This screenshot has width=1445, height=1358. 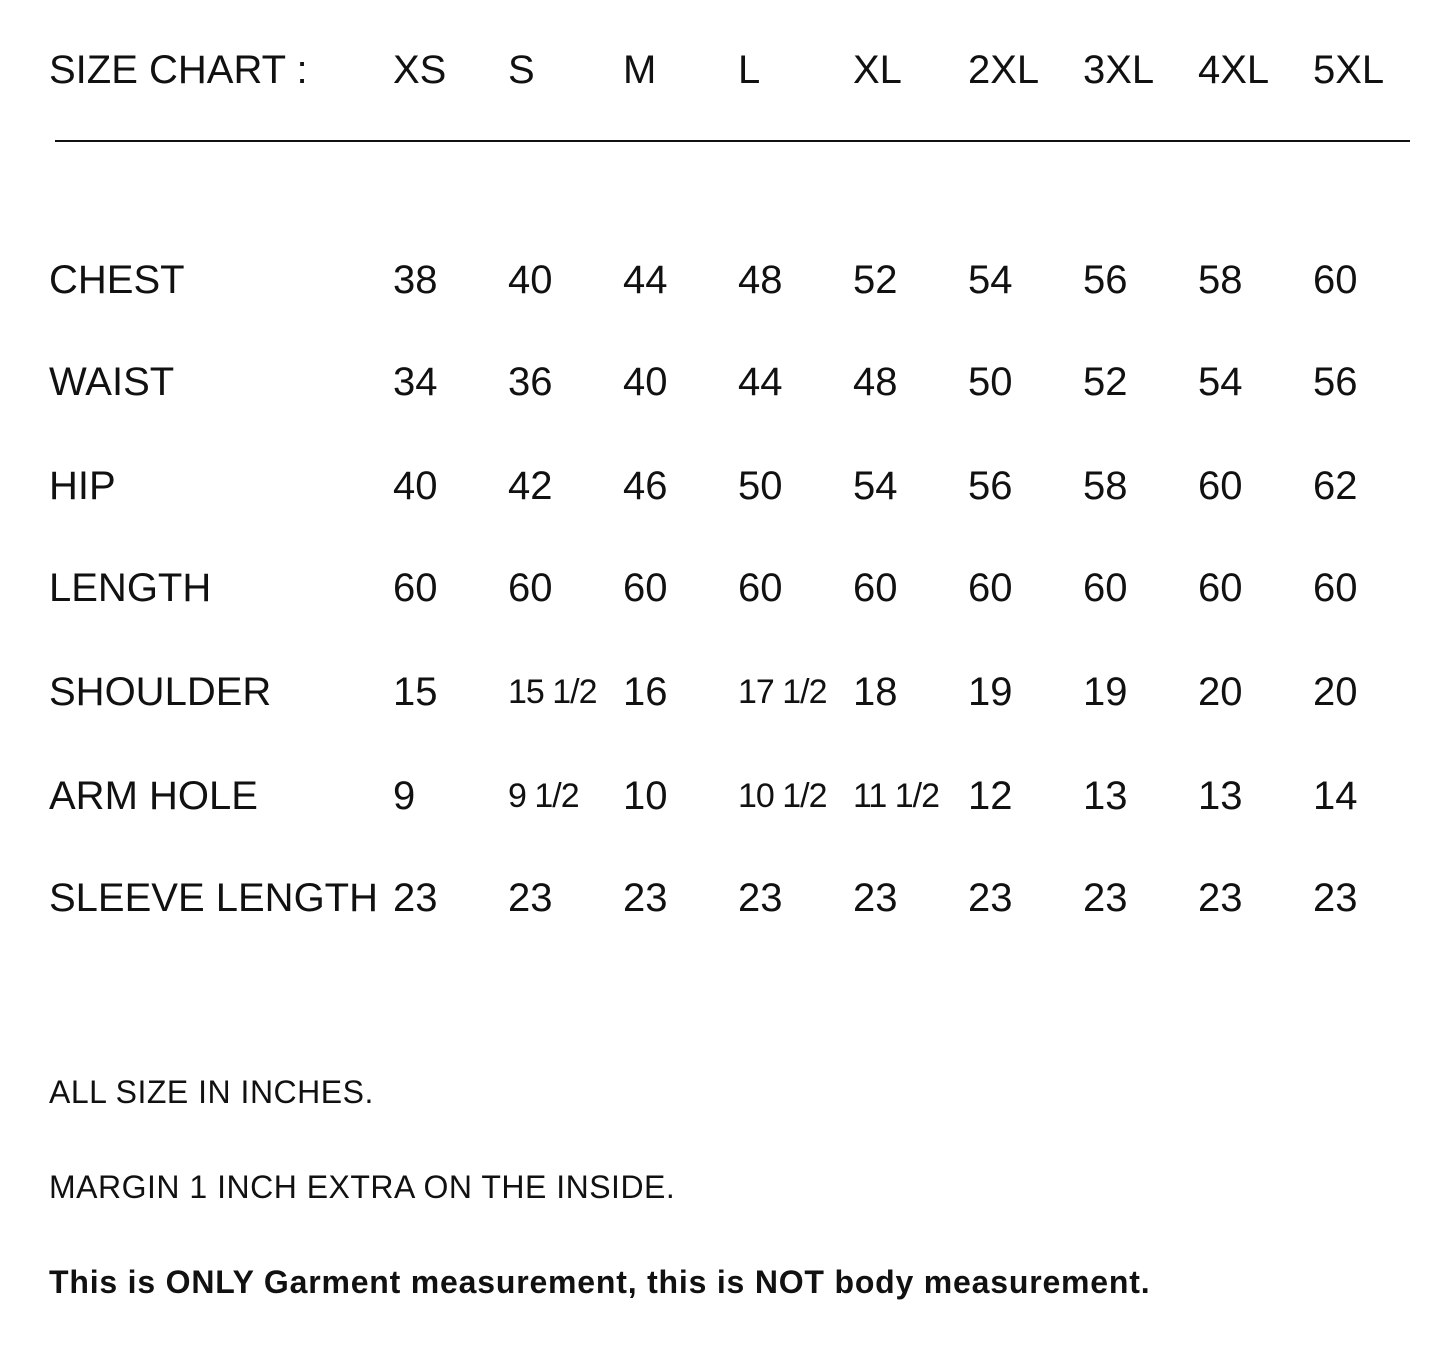 What do you see at coordinates (415, 280) in the screenshot?
I see `table-cell: 38` at bounding box center [415, 280].